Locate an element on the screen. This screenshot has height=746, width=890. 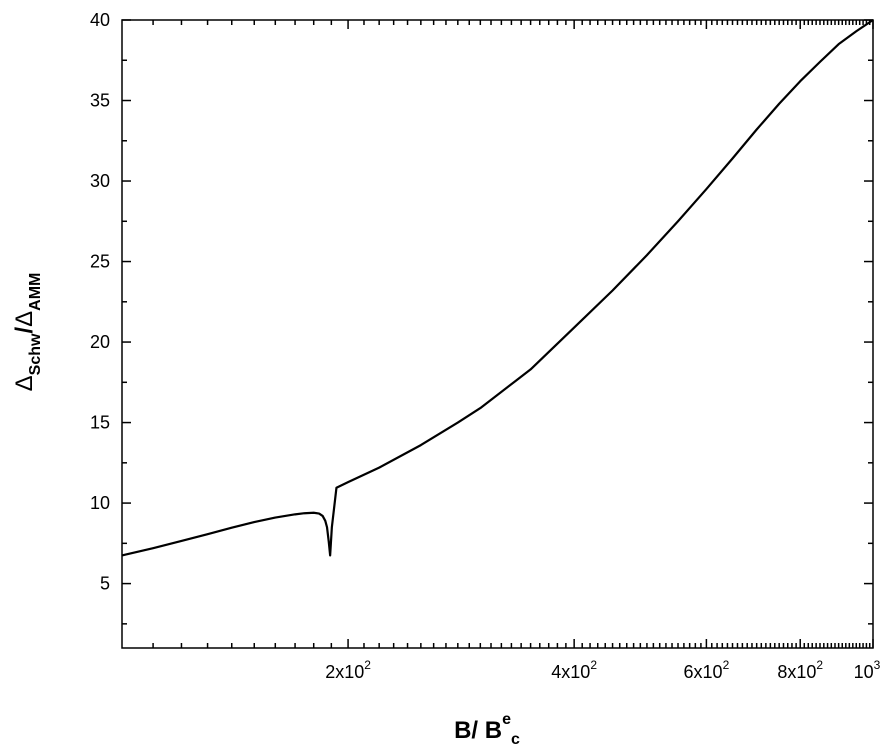
y-tick-label: 10 is located at coordinates (100, 503).